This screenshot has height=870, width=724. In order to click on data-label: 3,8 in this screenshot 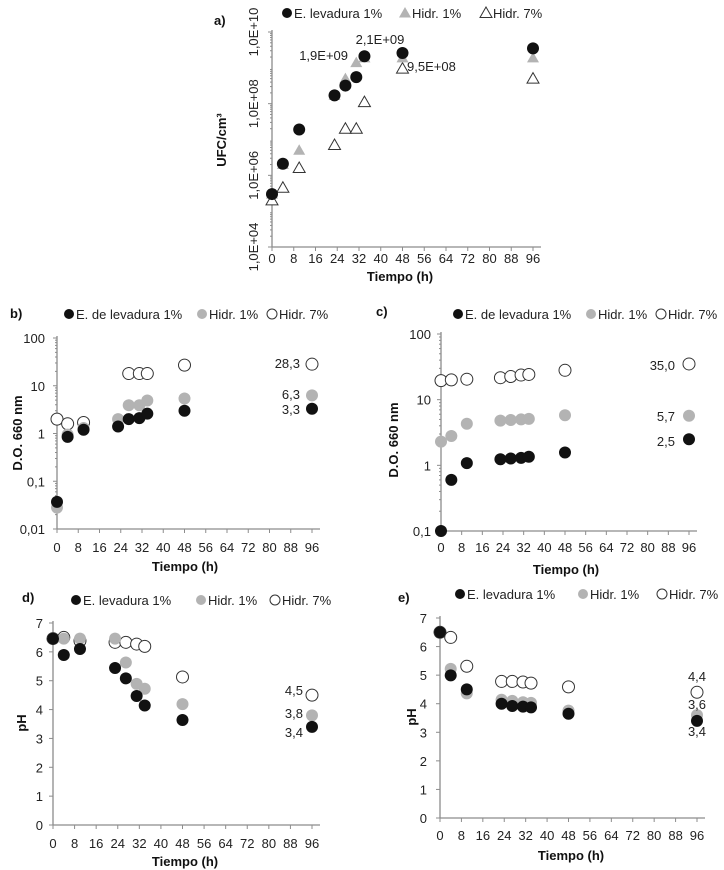, I will do `click(294, 713)`.